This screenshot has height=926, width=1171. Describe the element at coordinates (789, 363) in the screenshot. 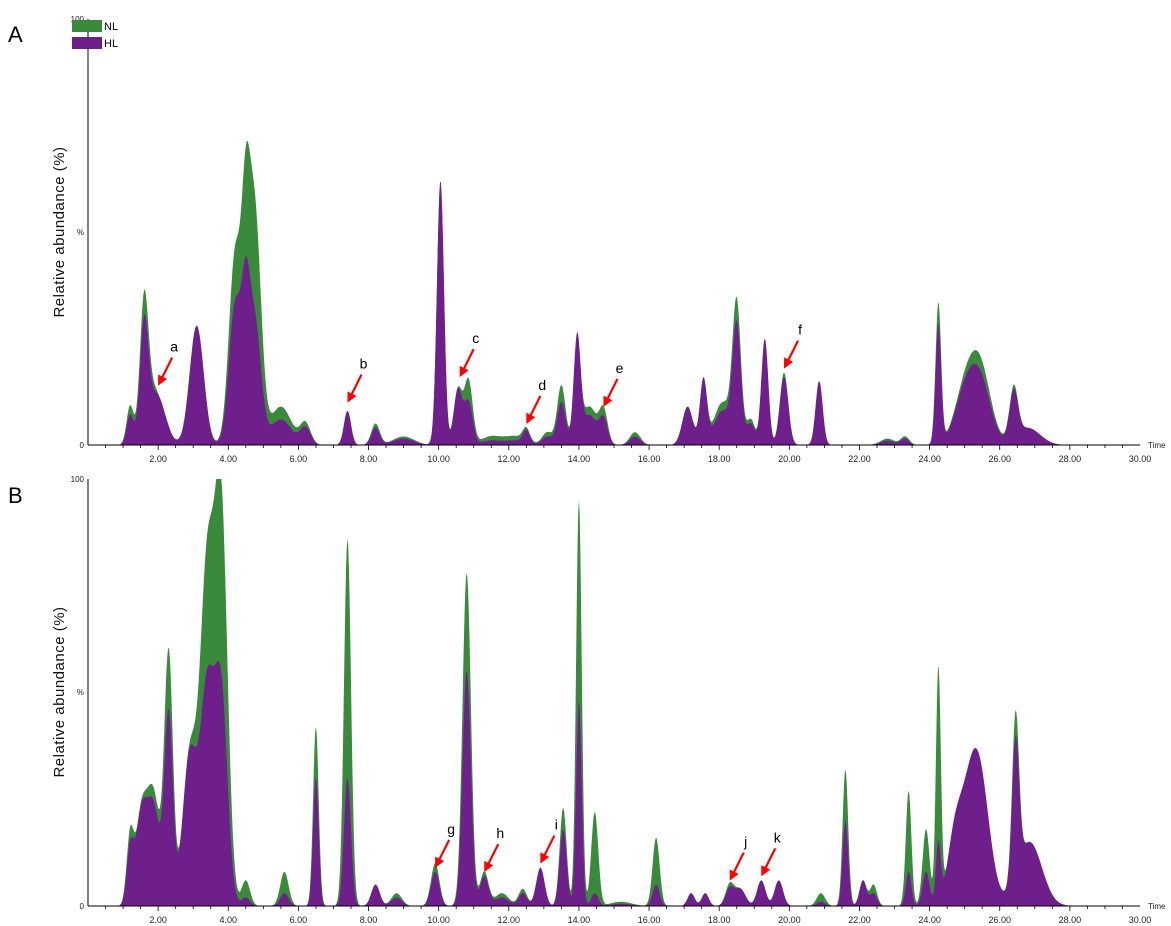

I see `arrow-head-f` at that location.